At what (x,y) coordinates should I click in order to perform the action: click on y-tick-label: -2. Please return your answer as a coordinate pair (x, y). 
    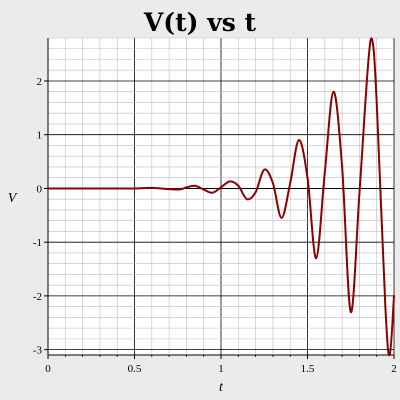
    Looking at the image, I should click on (37, 297).